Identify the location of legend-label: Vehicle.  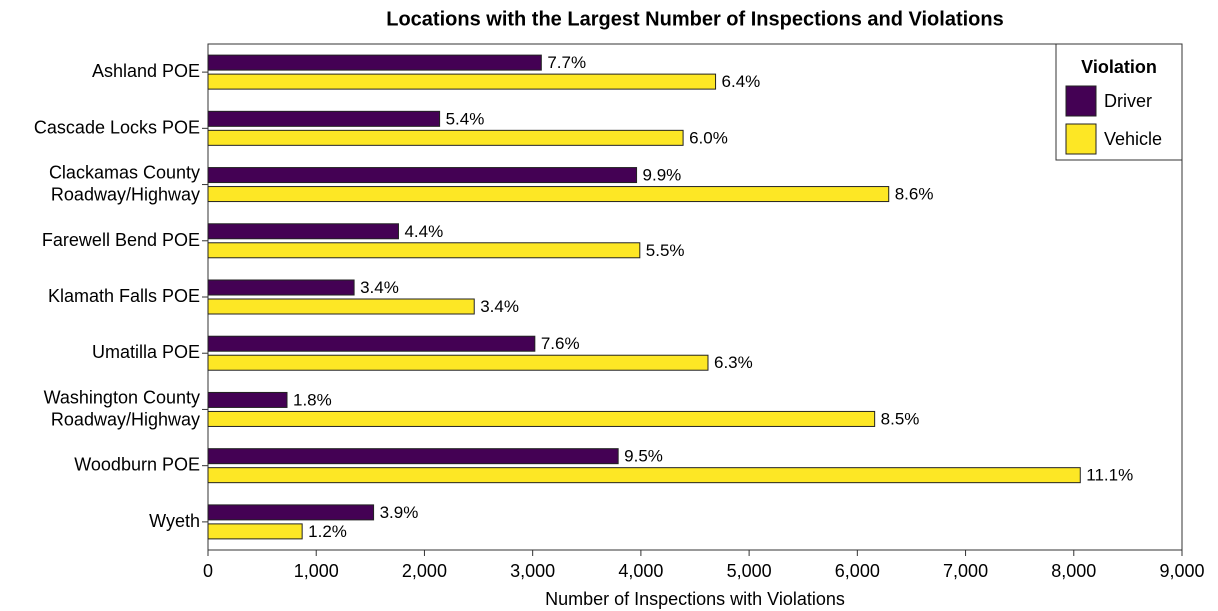
(1133, 139).